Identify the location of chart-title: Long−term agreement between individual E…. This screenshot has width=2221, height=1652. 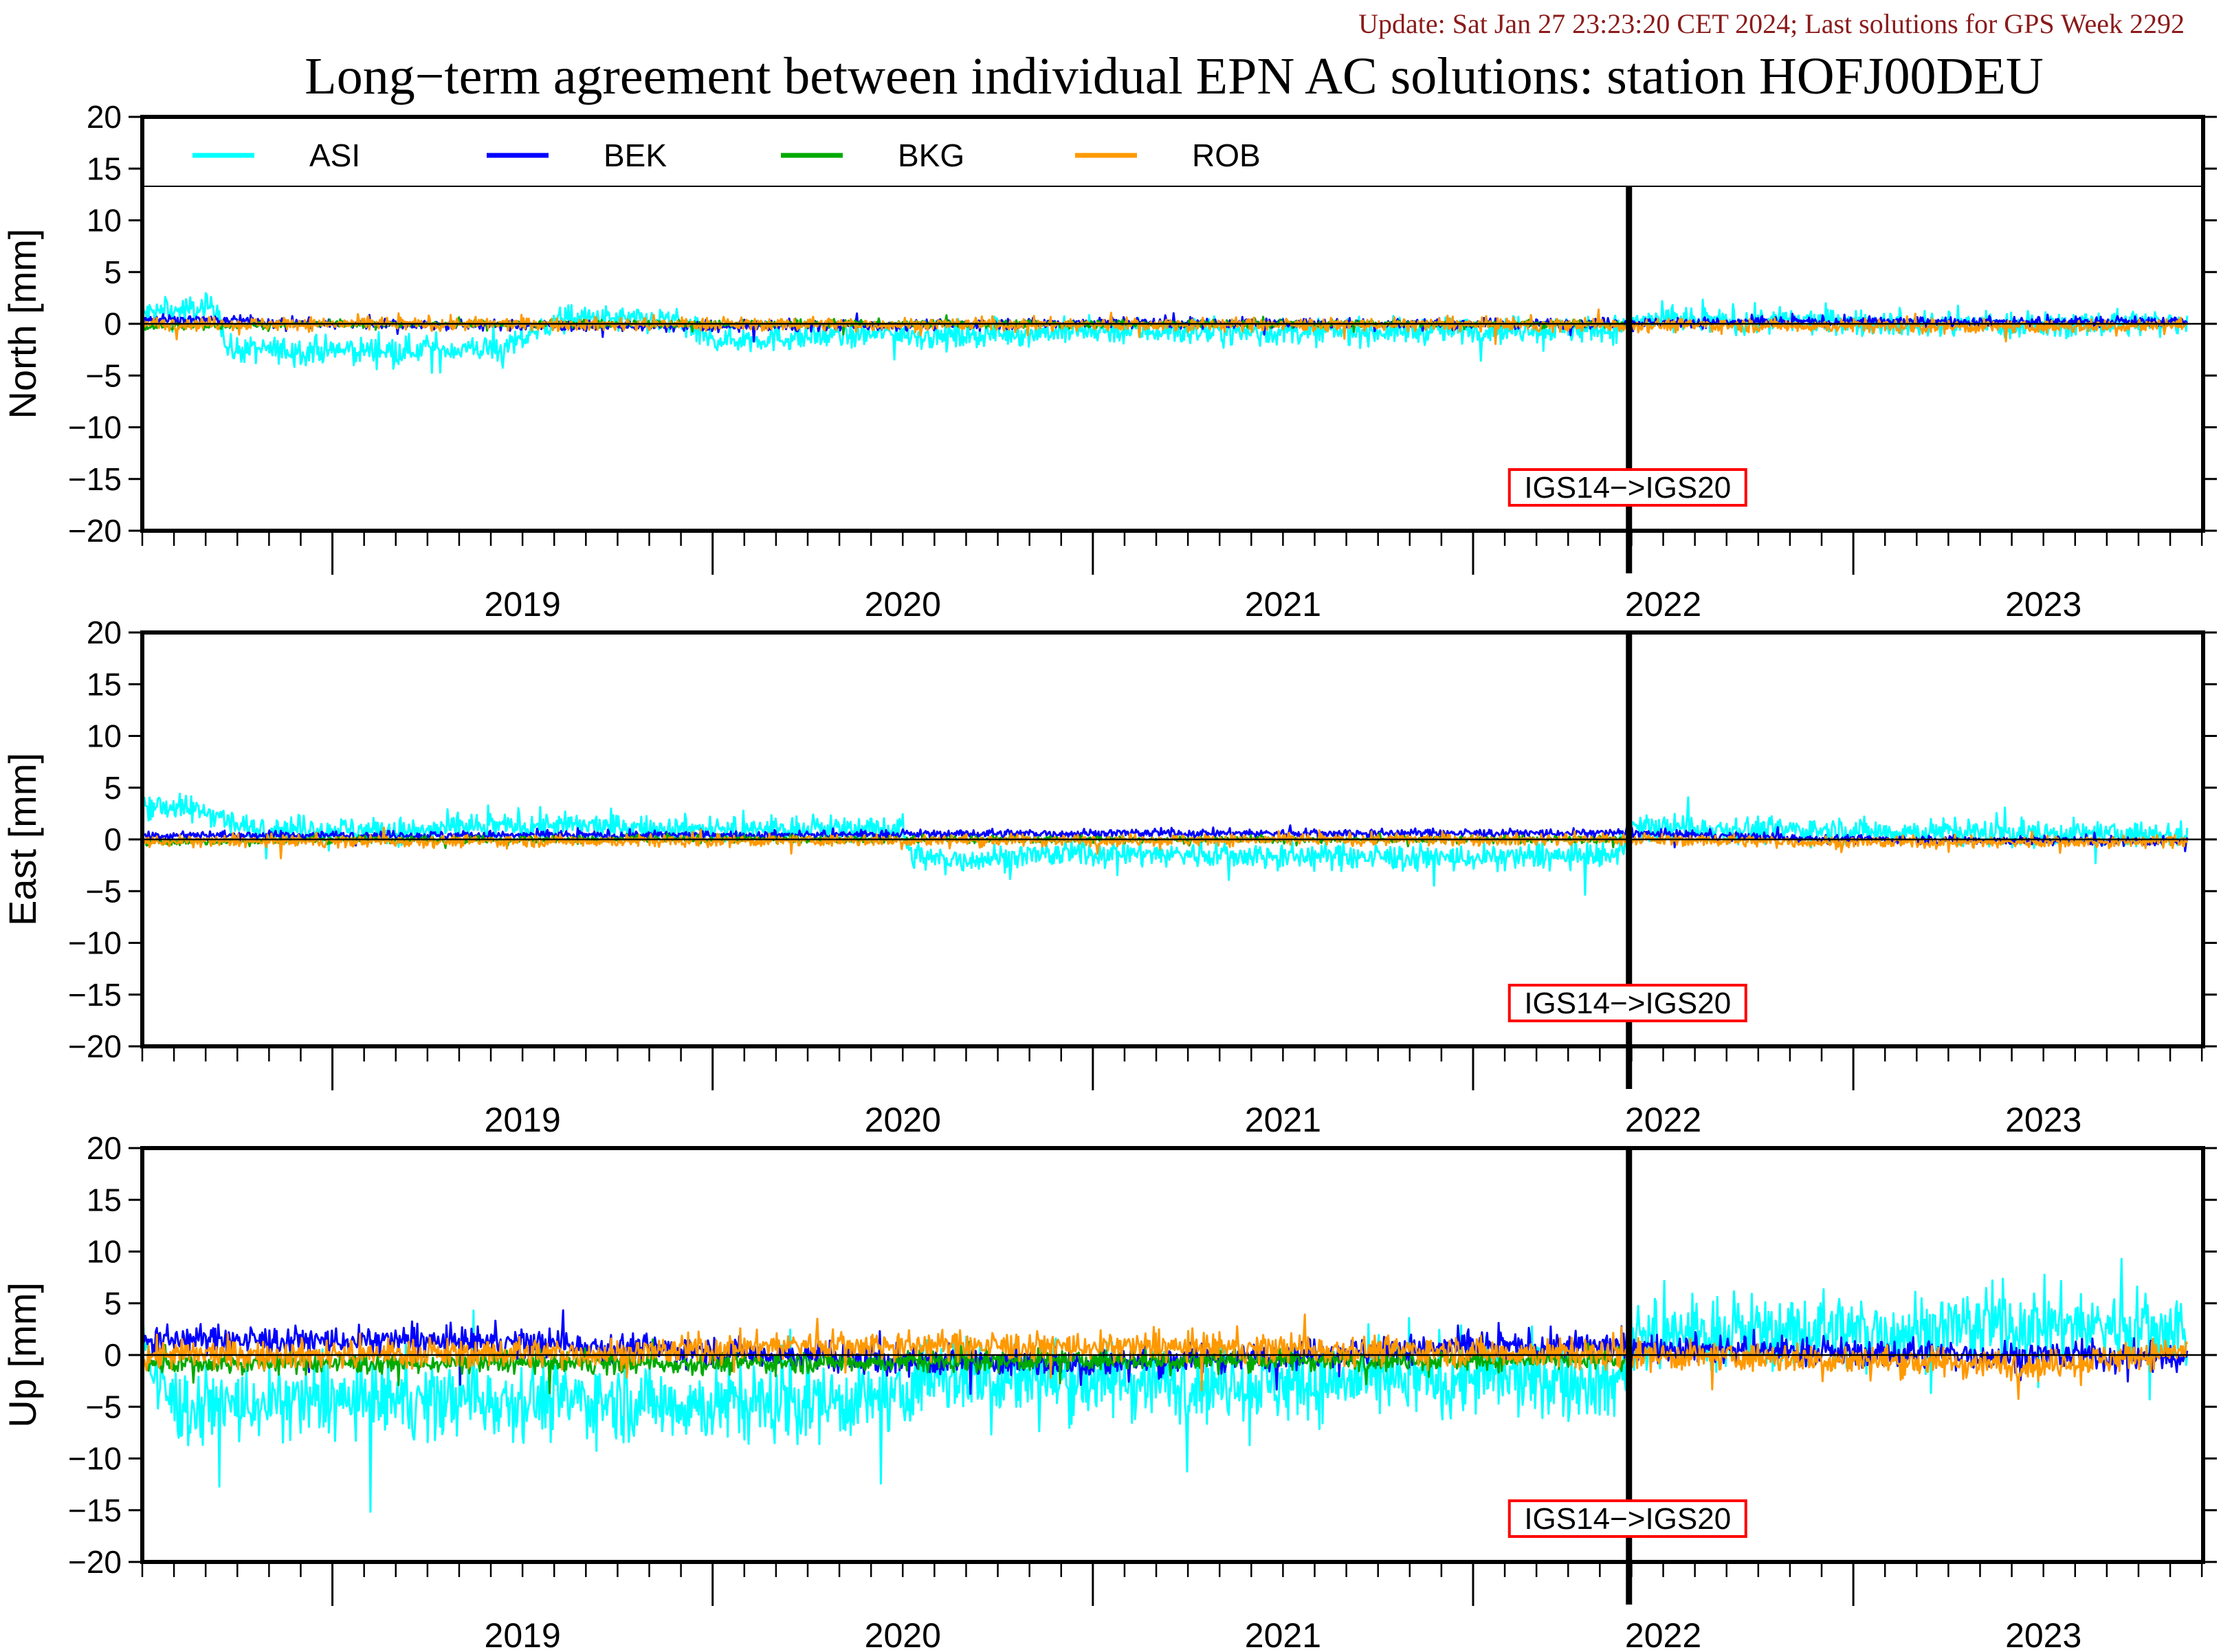
(1174, 76).